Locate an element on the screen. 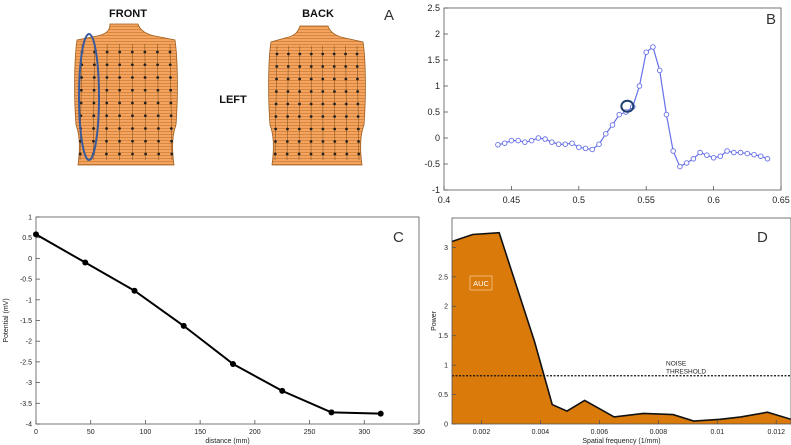 This screenshot has height=445, width=791. torso-map-figure: FRONT BACK LEFT A is located at coordinates (234, 86).